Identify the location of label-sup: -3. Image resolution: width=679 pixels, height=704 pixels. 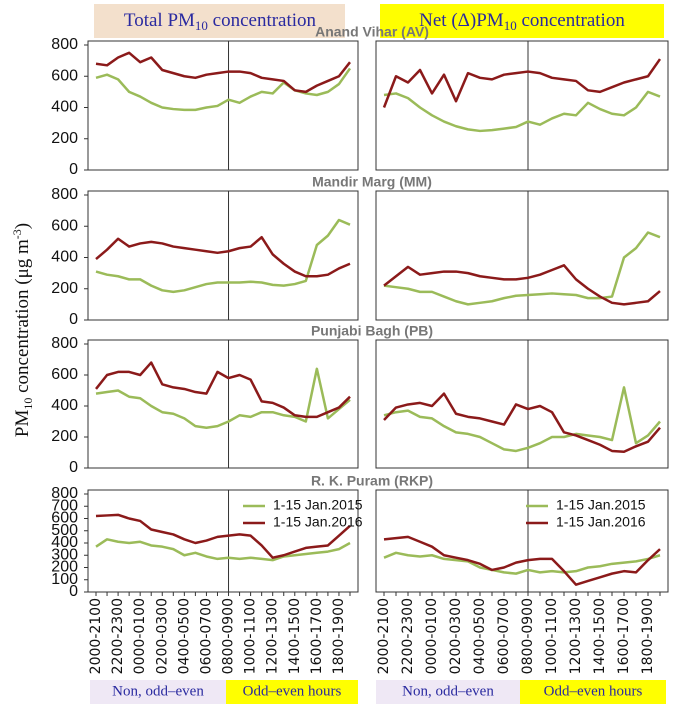
(17, 234).